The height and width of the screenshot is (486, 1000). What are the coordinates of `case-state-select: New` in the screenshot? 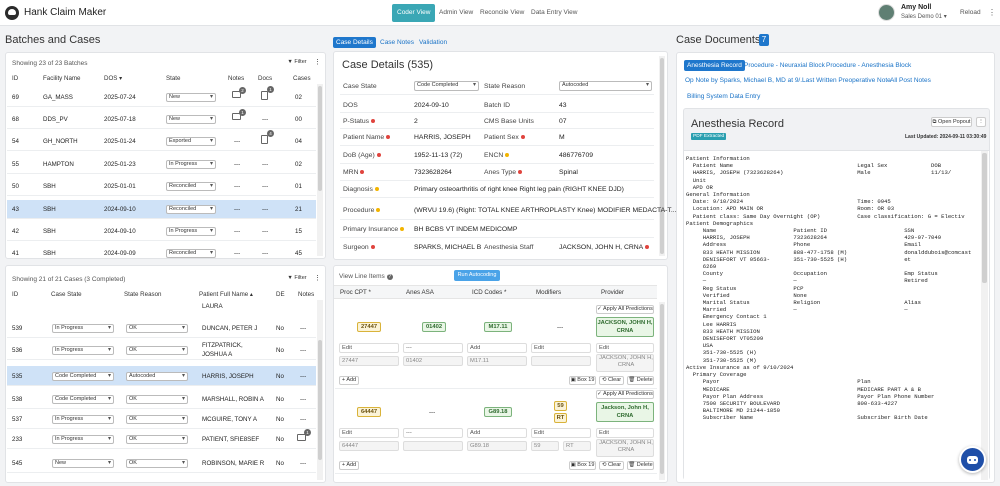 It's located at (83, 463).